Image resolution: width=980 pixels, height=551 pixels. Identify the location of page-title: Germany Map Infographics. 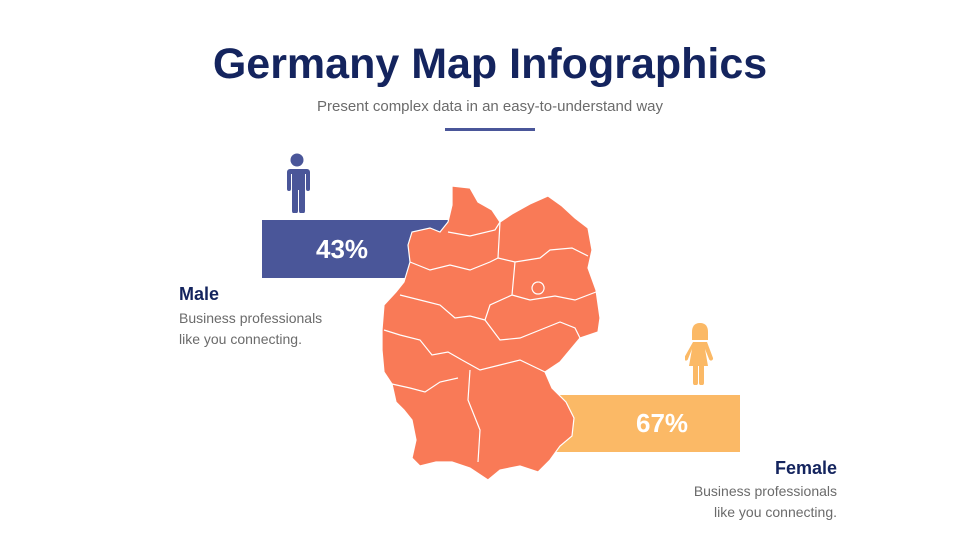
(490, 64).